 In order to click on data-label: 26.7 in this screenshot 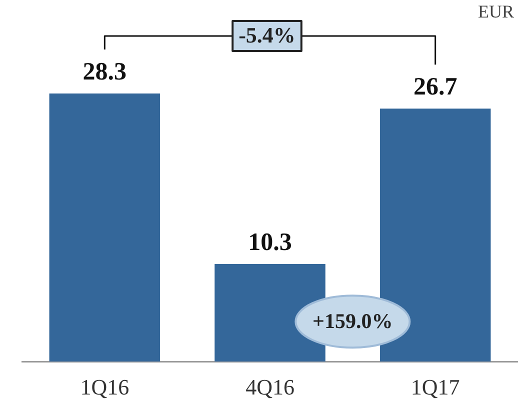, I will do `click(435, 87)`.